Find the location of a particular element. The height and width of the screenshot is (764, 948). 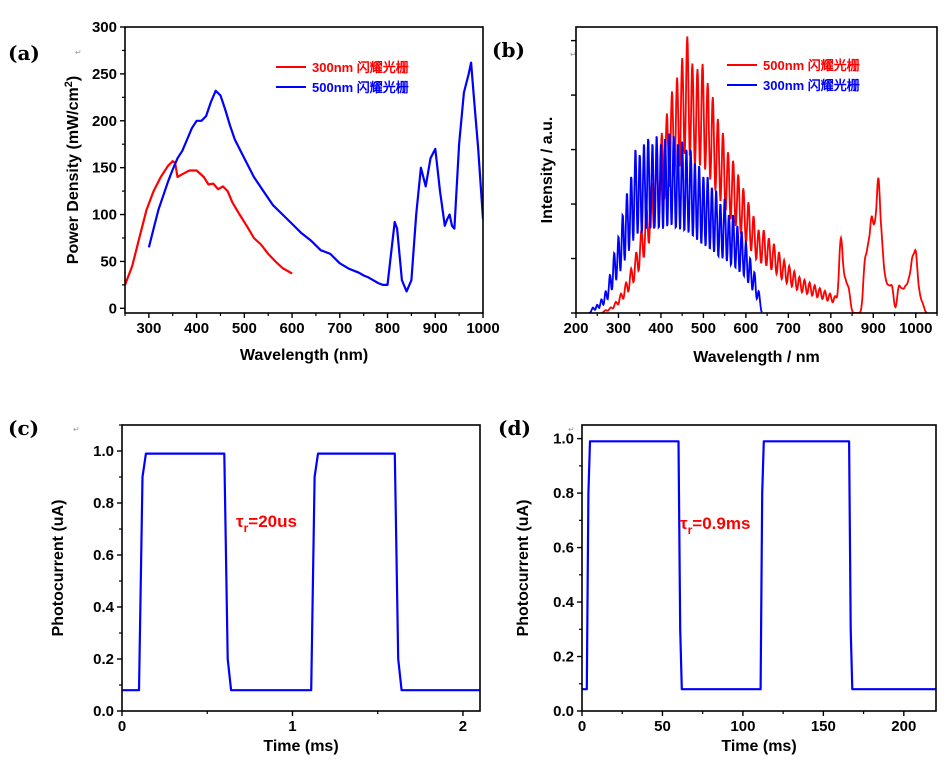

x-tick-label: 50 is located at coordinates (662, 726).